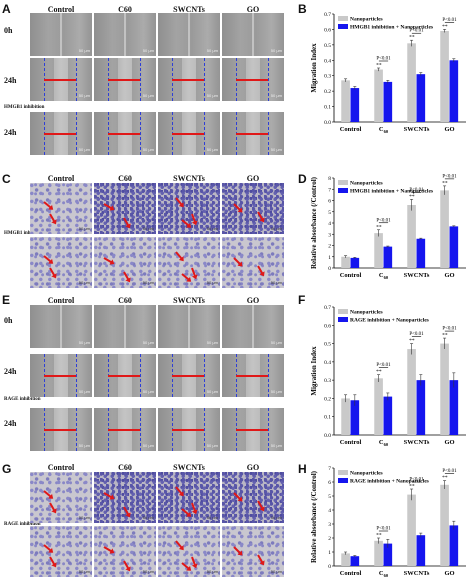 The height and width of the screenshot is (588, 474). What do you see at coordinates (351, 275) in the screenshot?
I see `x-tick-label: Control` at bounding box center [351, 275].